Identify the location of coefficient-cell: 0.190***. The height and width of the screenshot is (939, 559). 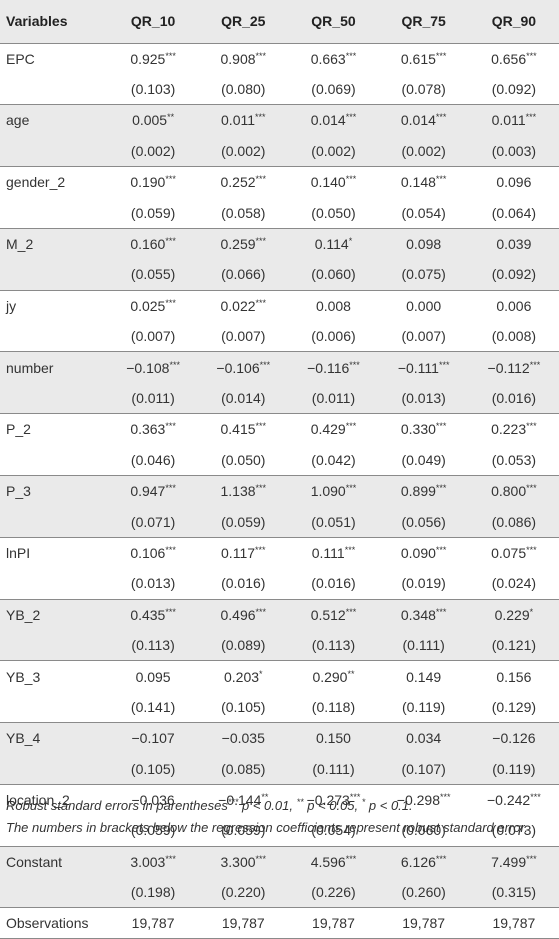
(153, 182).